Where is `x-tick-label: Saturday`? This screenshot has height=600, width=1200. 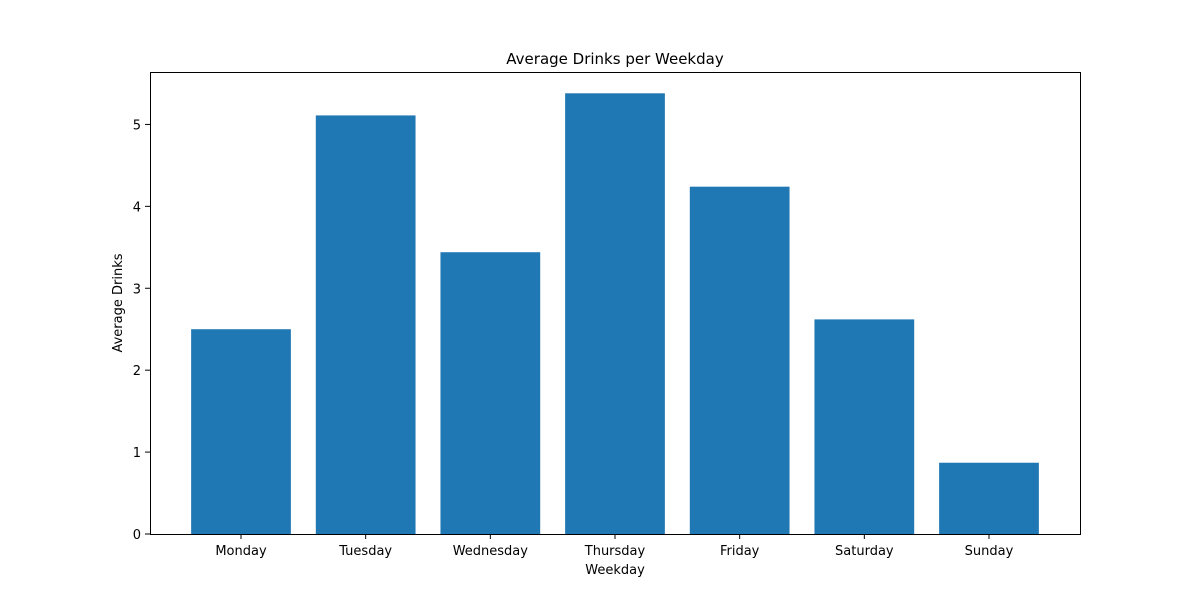
x-tick-label: Saturday is located at coordinates (864, 551).